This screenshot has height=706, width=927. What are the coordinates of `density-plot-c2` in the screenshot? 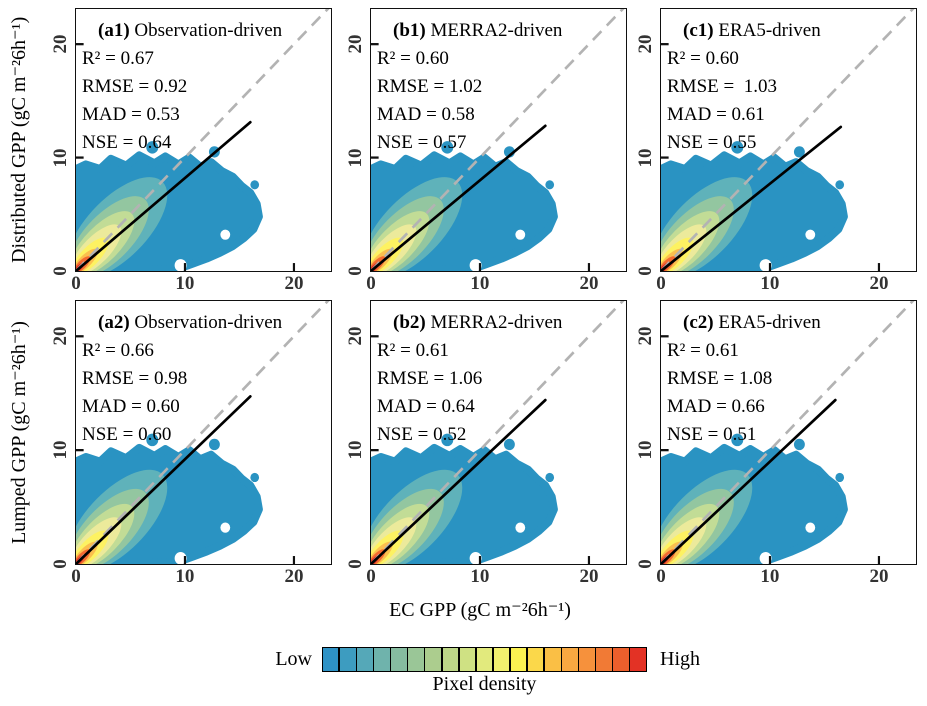 It's located at (788, 432).